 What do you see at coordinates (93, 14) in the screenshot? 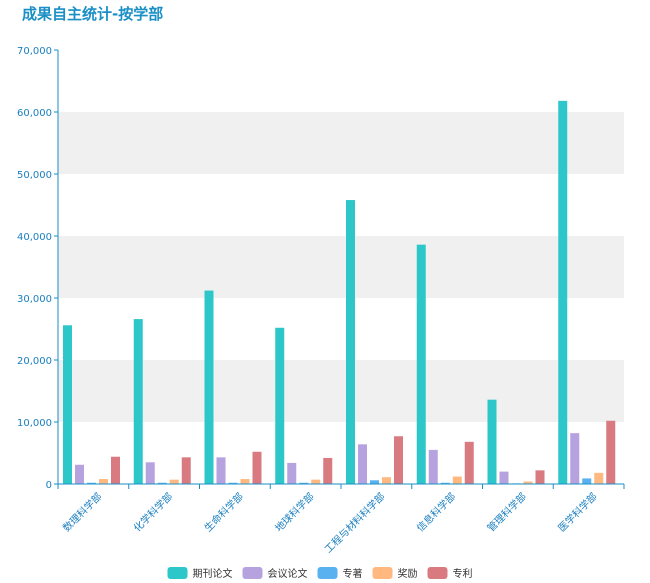
I see `chart-title: 成果自主统计-按学部` at bounding box center [93, 14].